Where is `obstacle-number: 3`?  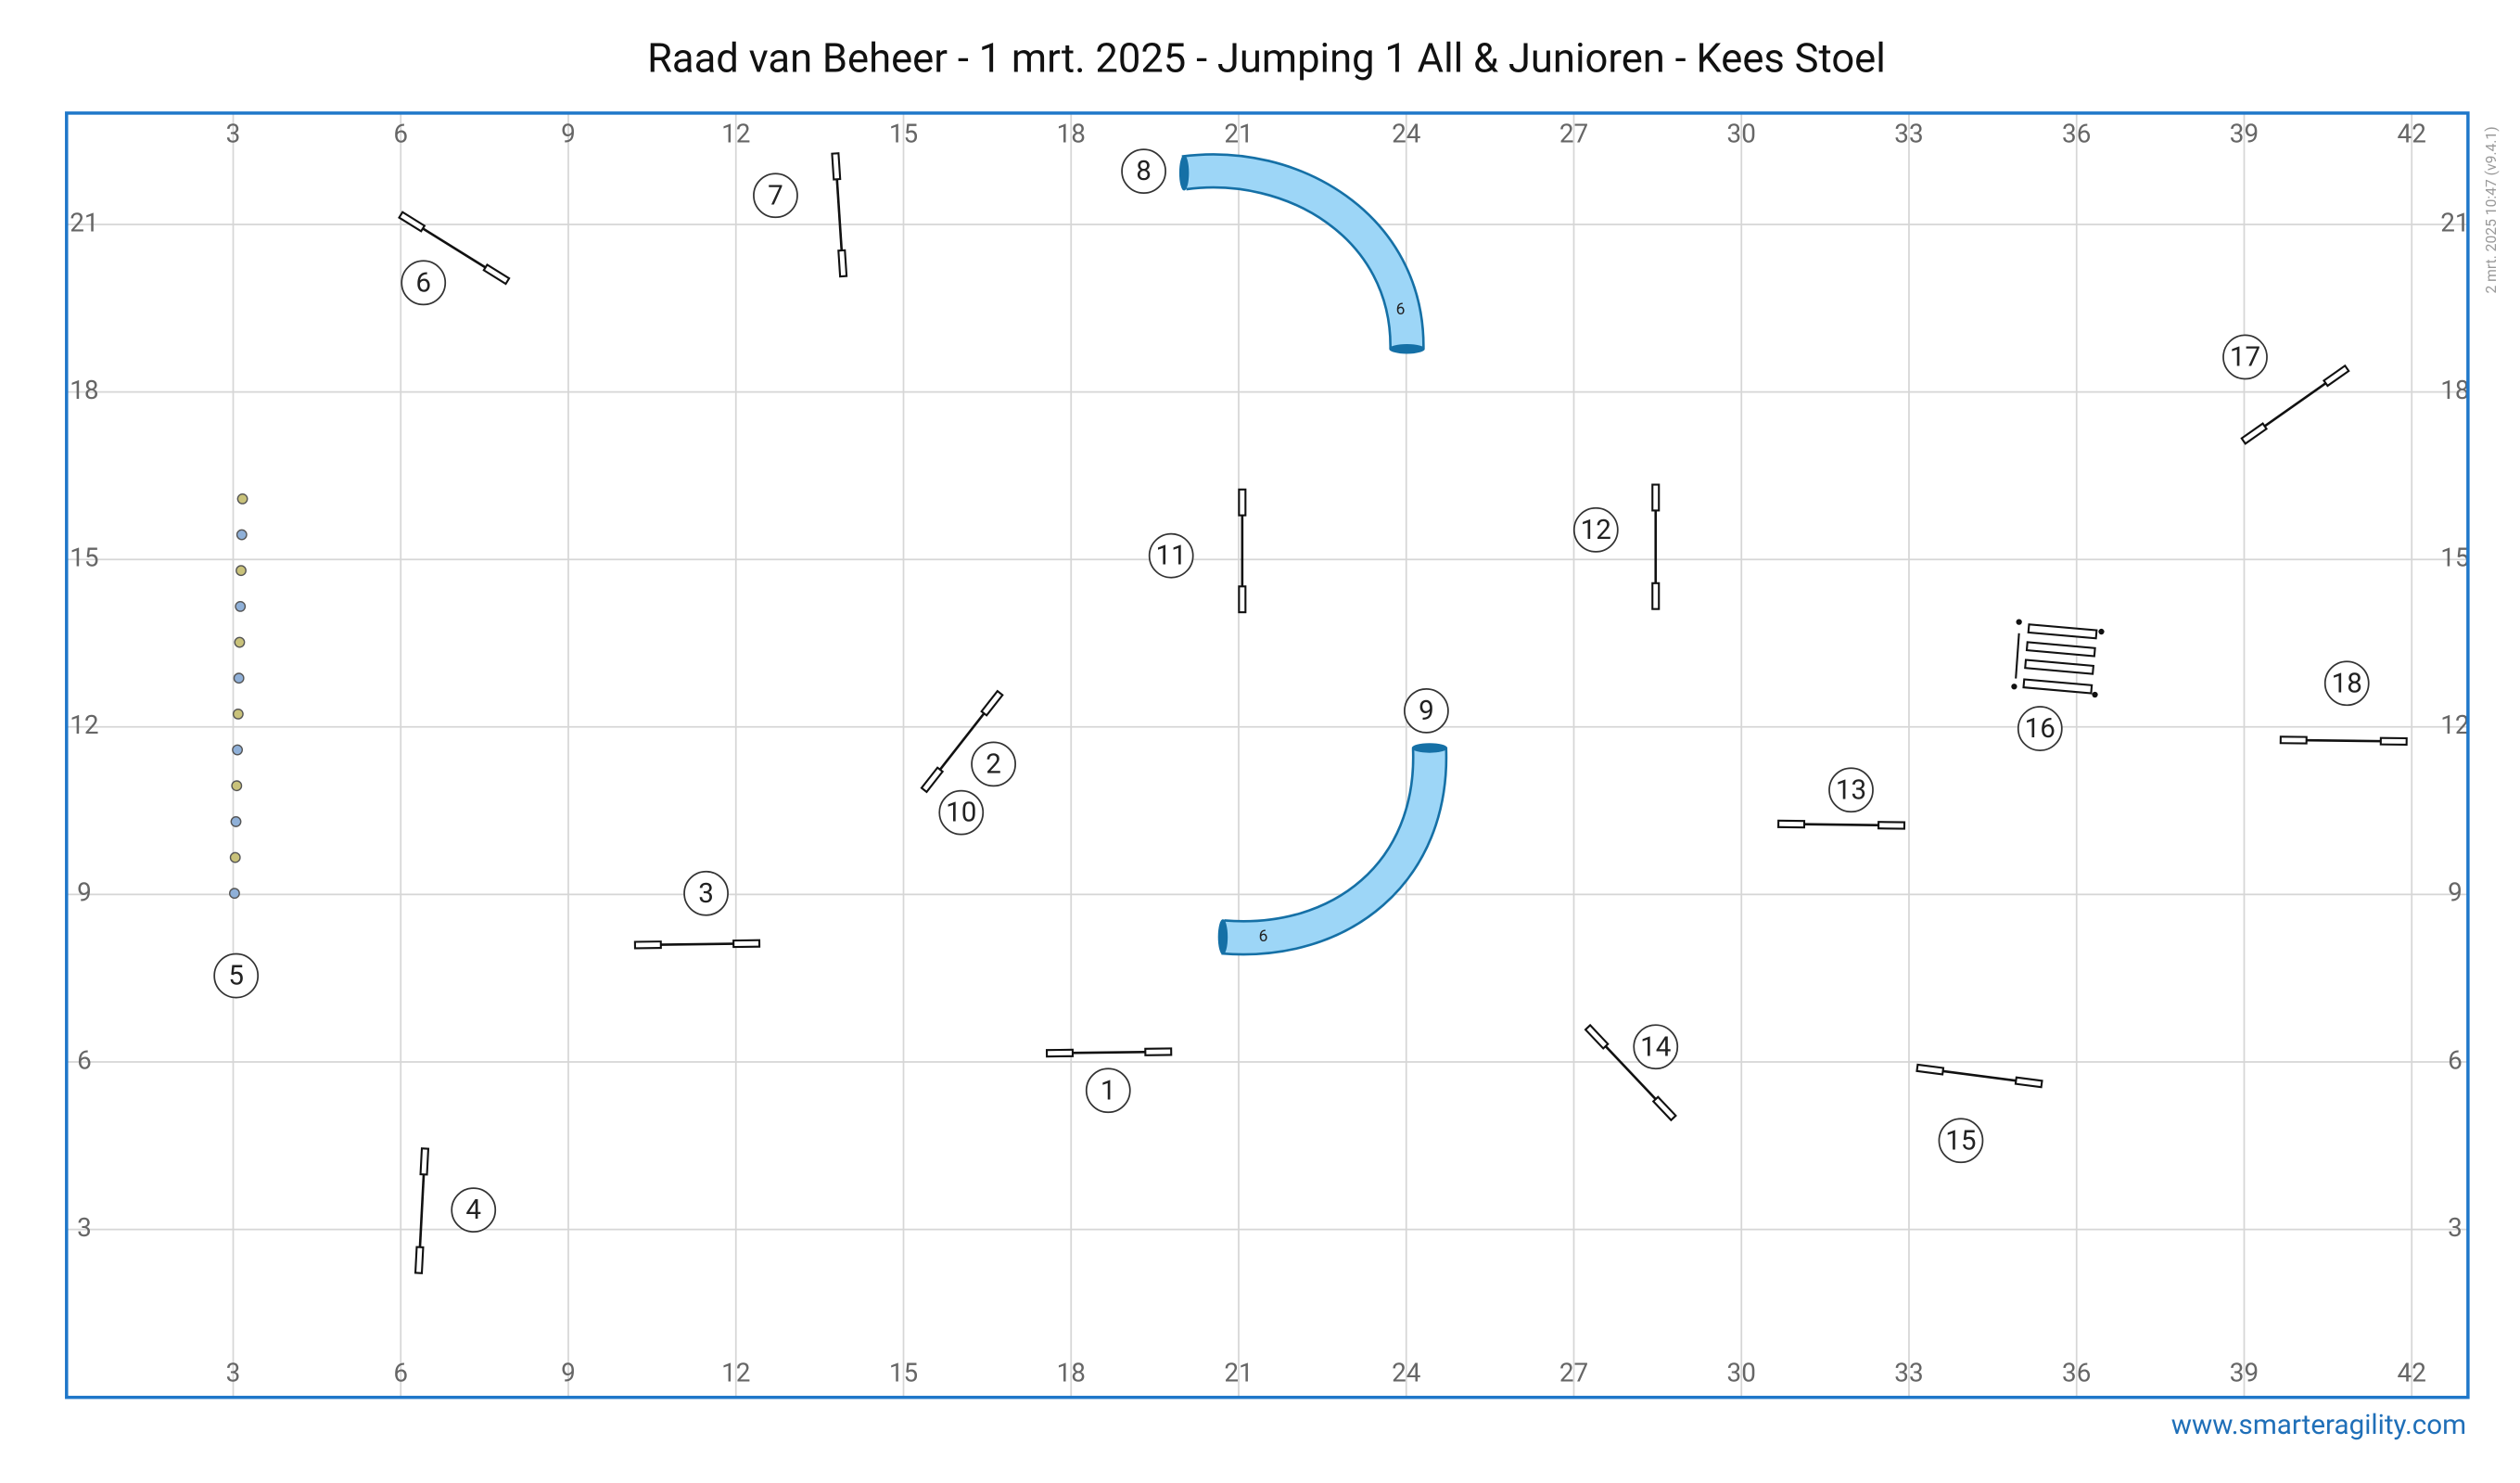
obstacle-number: 3 is located at coordinates (706, 894).